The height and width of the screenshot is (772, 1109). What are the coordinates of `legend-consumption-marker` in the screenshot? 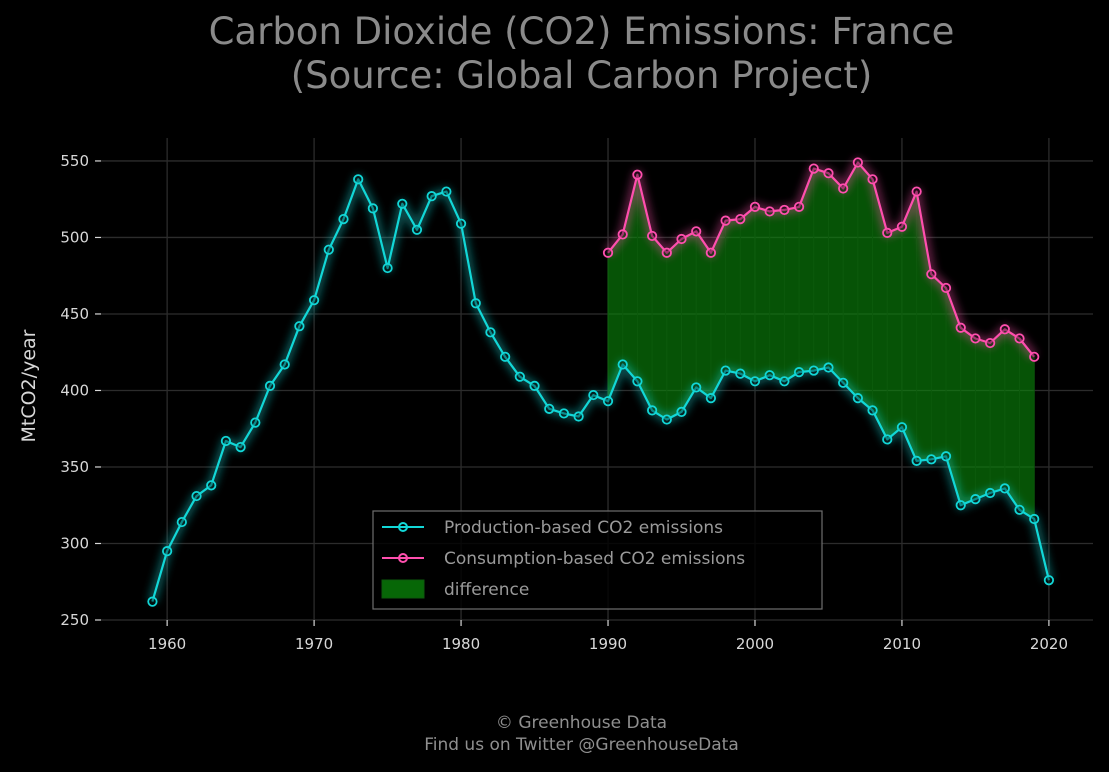 It's located at (403, 558).